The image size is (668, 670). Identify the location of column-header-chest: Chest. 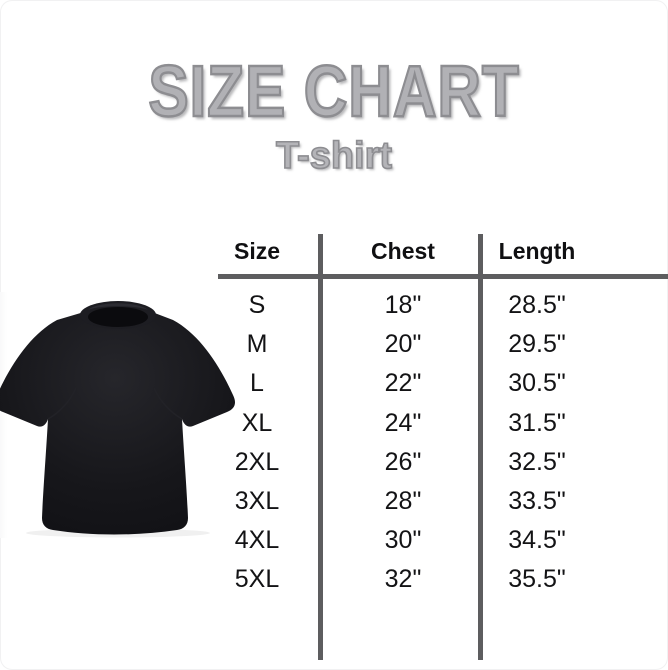
(403, 250).